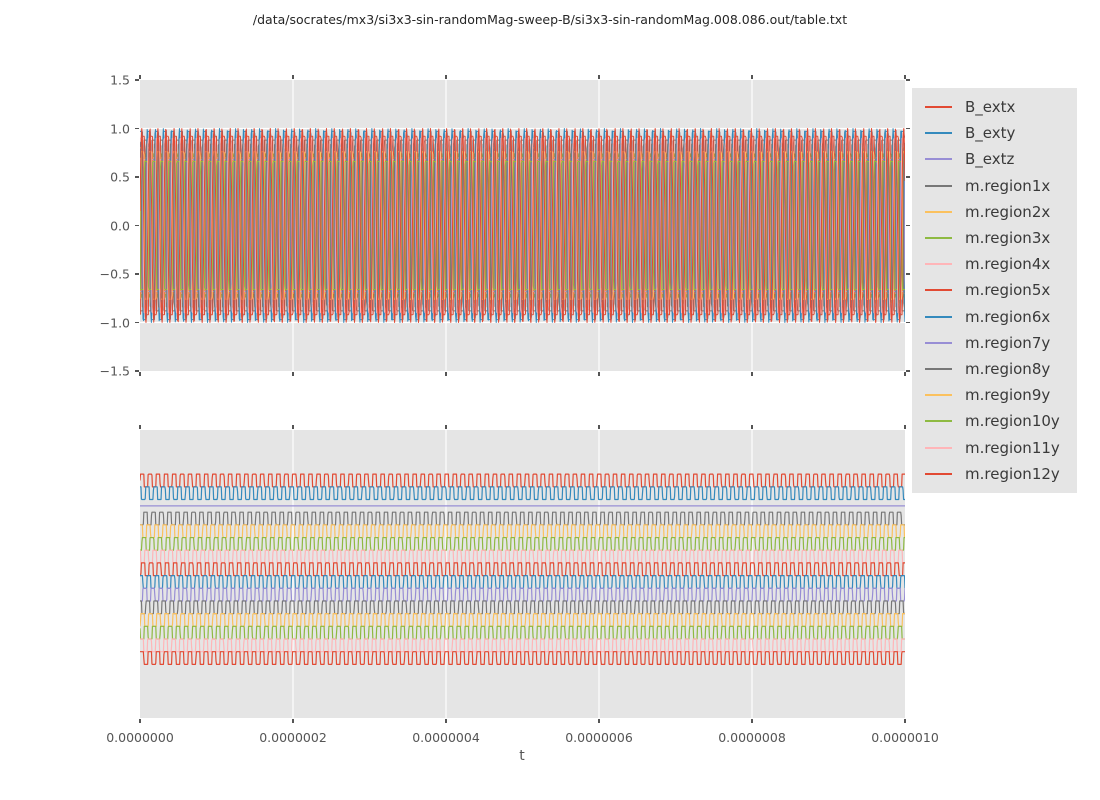  What do you see at coordinates (446, 737) in the screenshot?
I see `x-tick-label: 0.0000004` at bounding box center [446, 737].